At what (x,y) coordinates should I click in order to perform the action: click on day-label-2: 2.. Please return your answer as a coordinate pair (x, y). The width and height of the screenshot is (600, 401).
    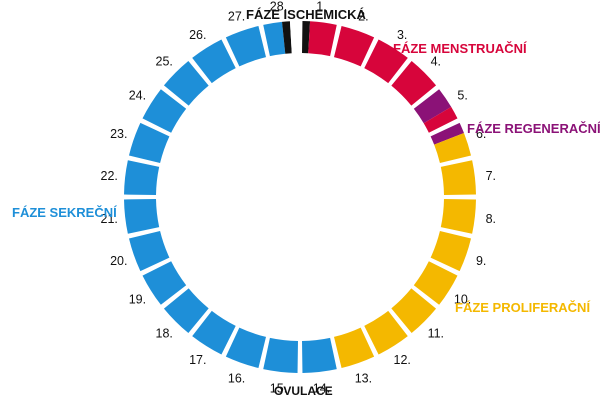
    Looking at the image, I should click on (363, 16).